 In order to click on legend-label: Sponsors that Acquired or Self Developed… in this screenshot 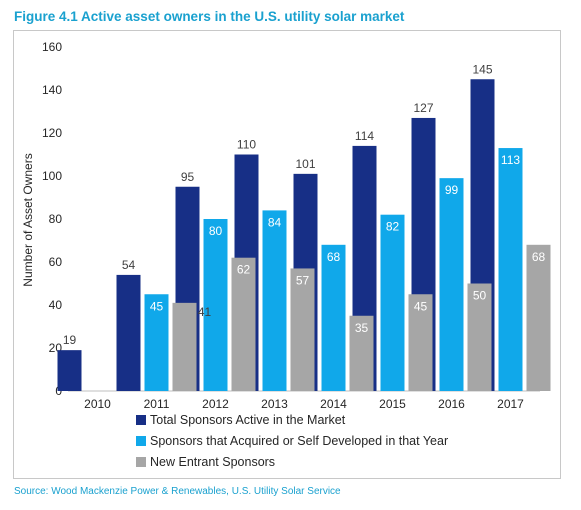, I will do `click(299, 441)`.